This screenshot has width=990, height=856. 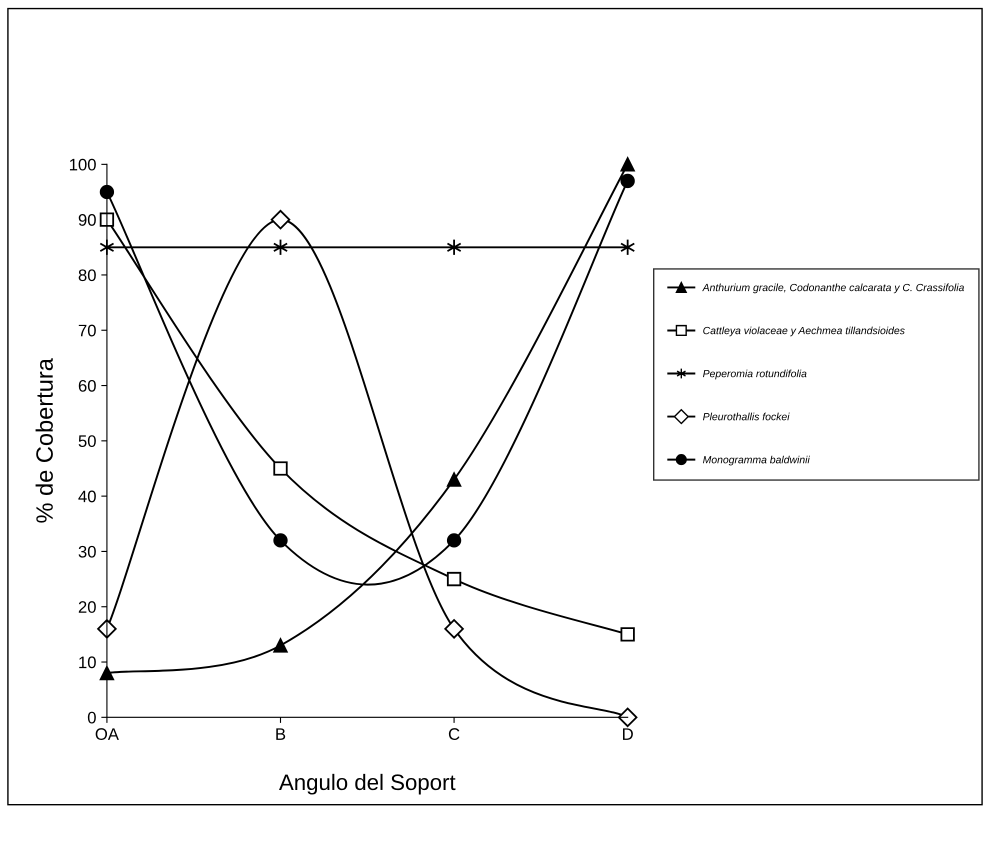 What do you see at coordinates (367, 784) in the screenshot?
I see `x-axis-title: Angulo del Soport` at bounding box center [367, 784].